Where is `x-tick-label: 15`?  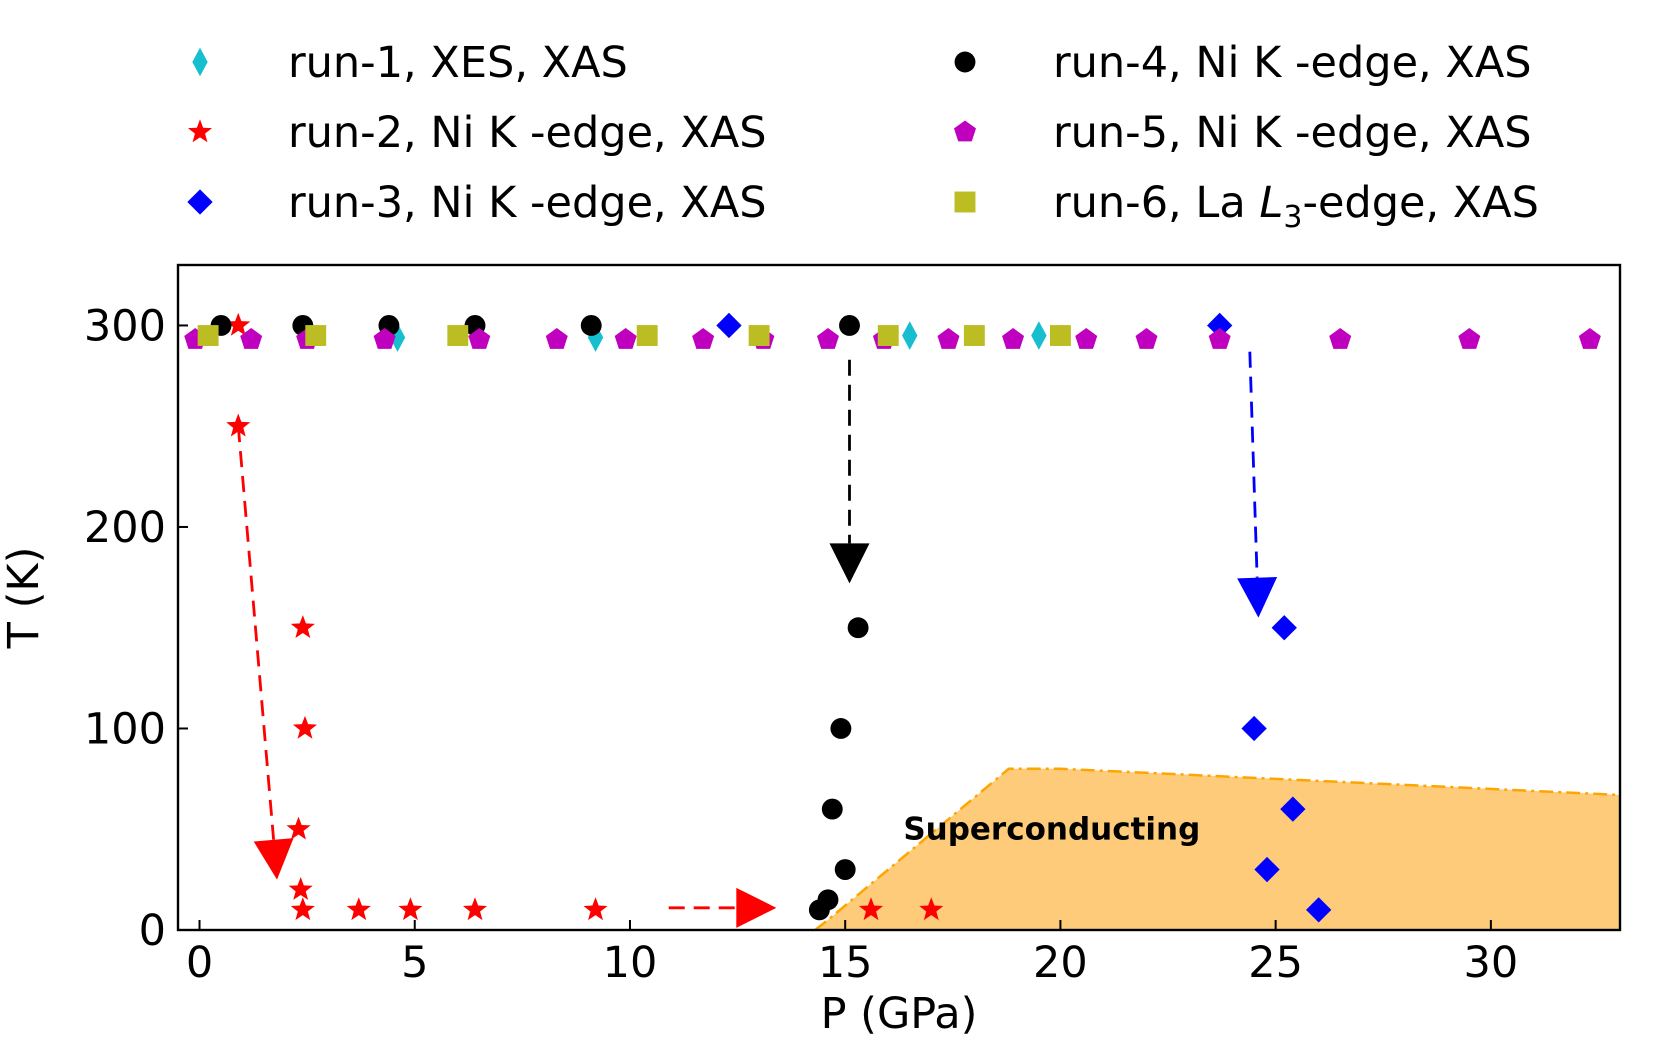 x-tick-label: 15 is located at coordinates (845, 963).